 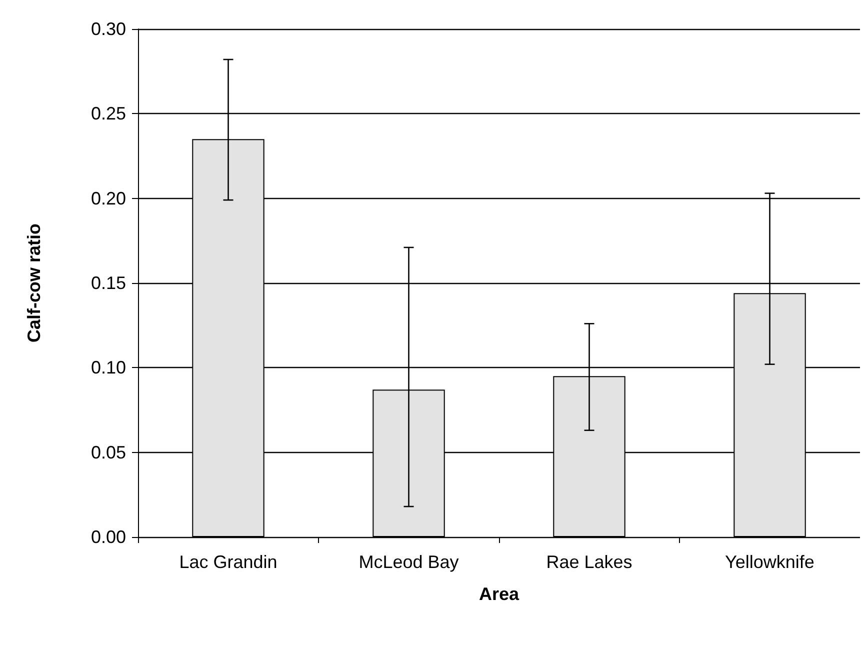 I want to click on x-tick-label: McLeod Bay, so click(x=408, y=562).